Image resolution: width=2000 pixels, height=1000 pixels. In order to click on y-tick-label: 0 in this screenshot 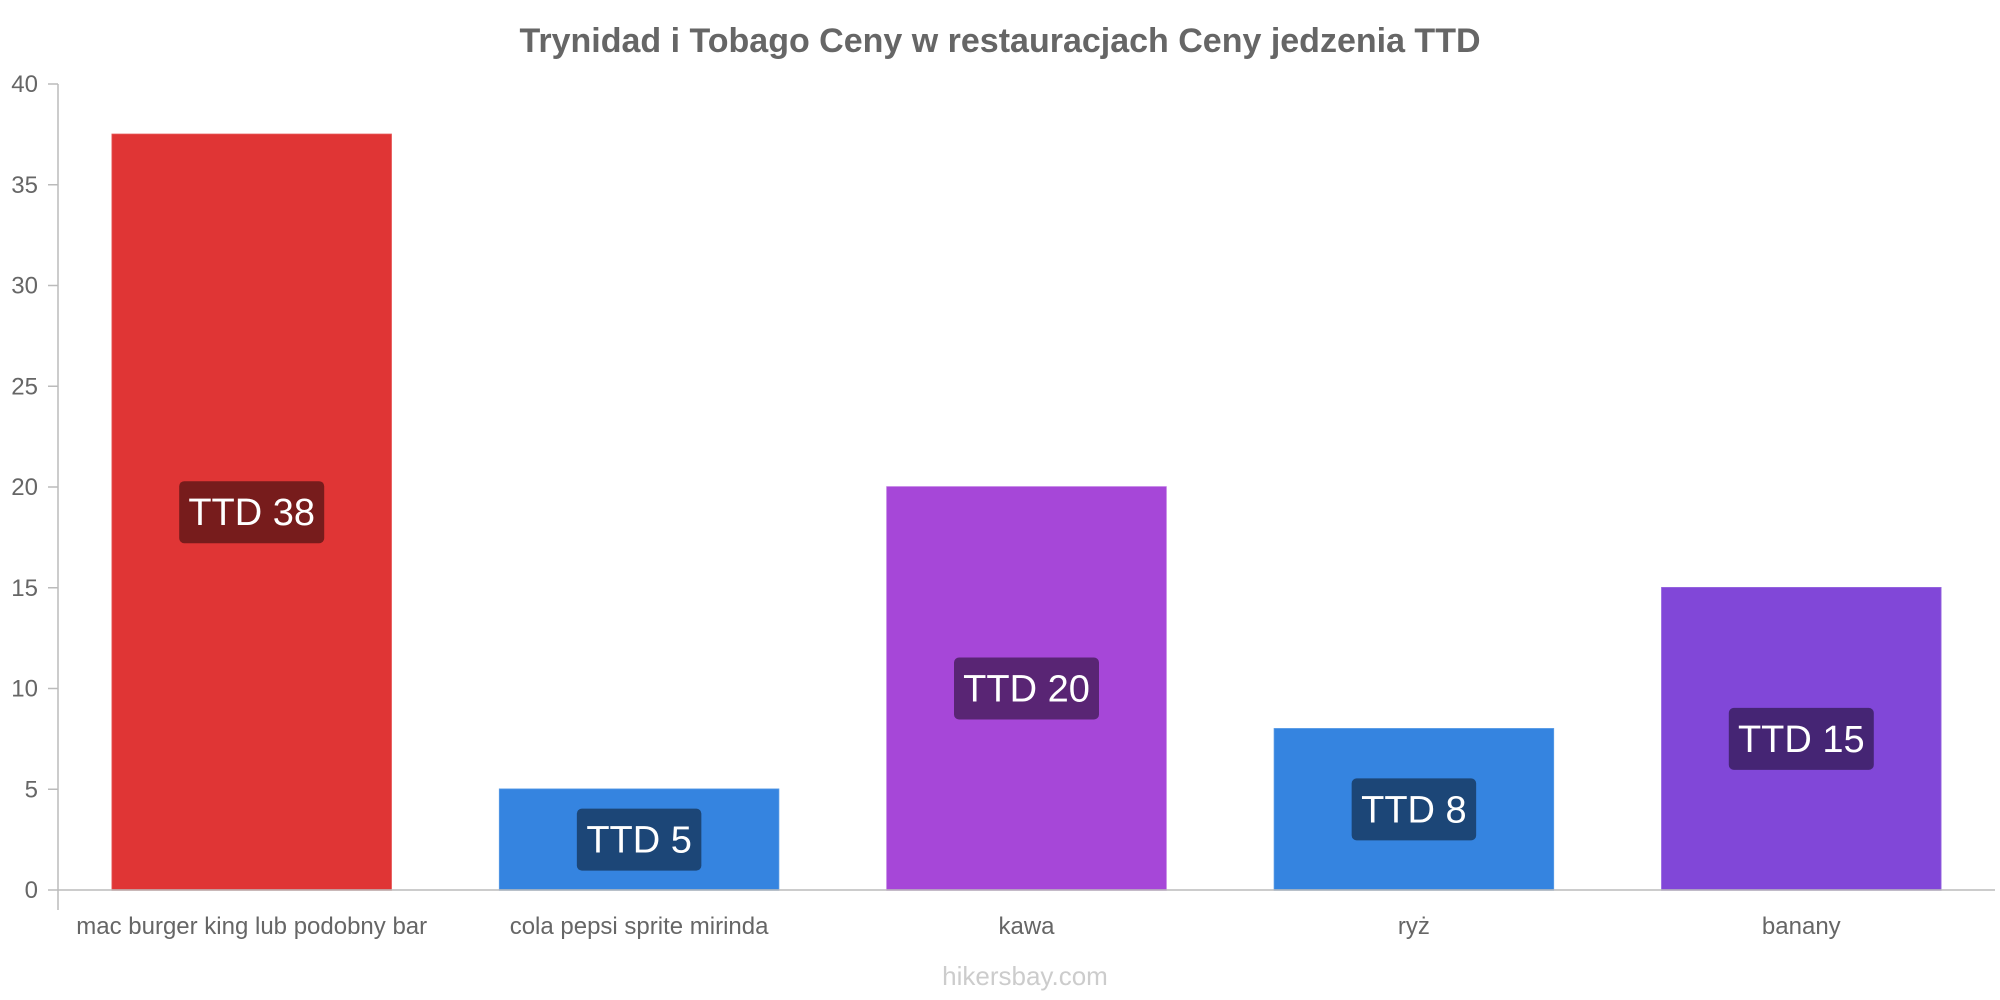, I will do `click(31, 890)`.